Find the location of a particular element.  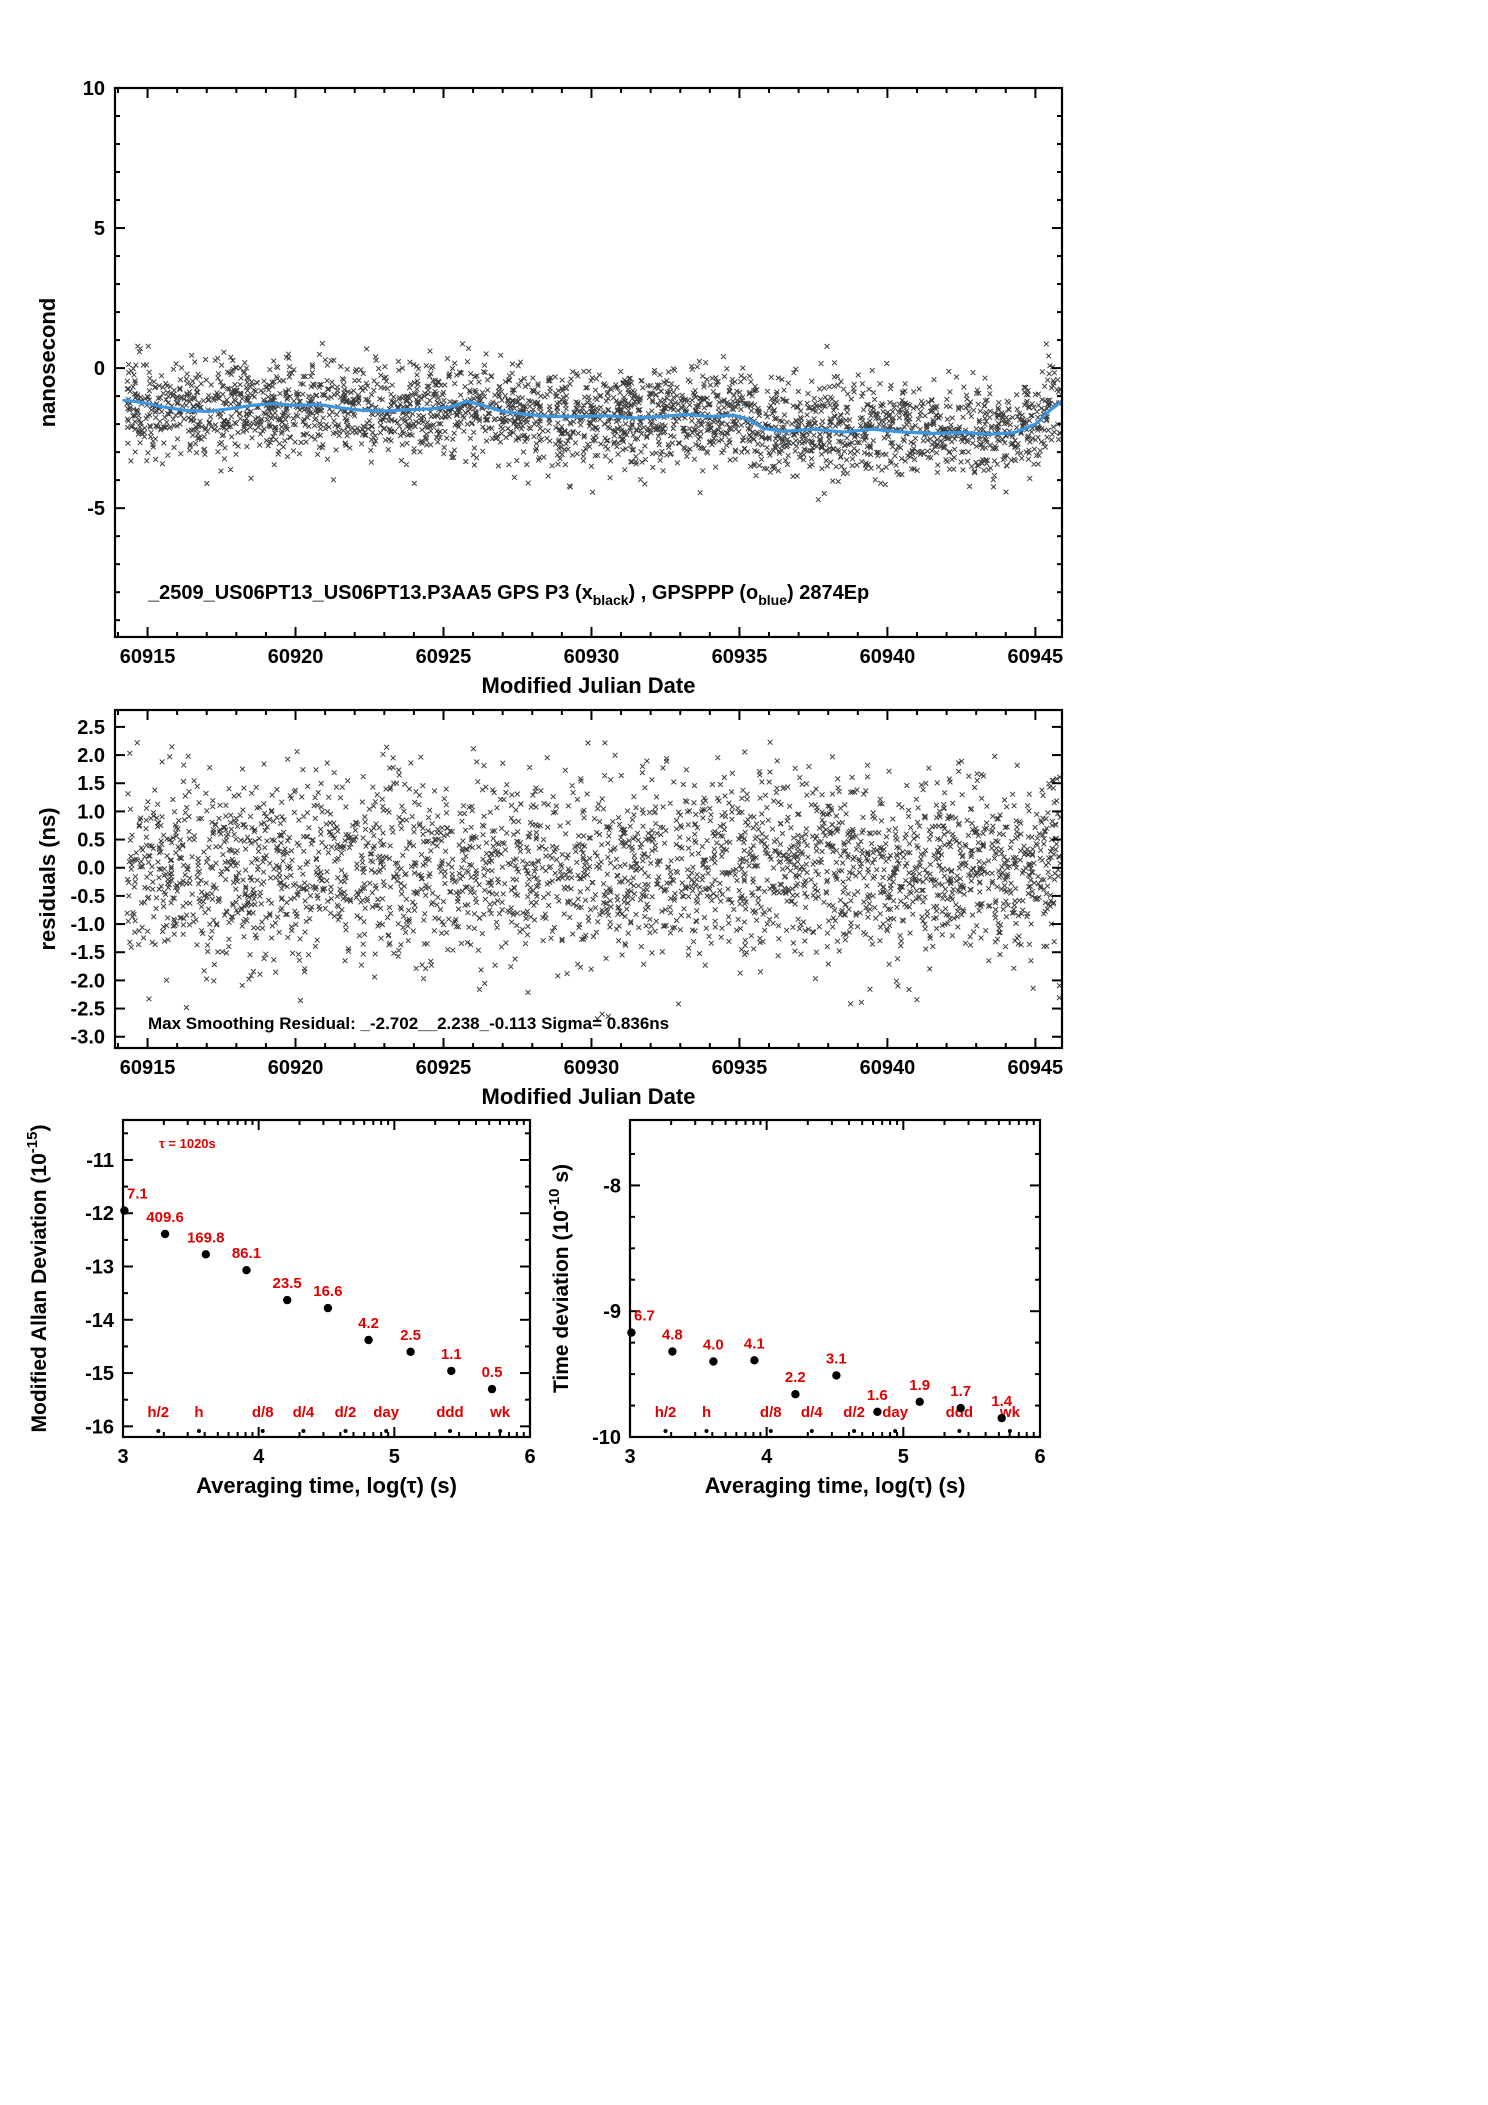

tick-label: 0 is located at coordinates (99, 369).